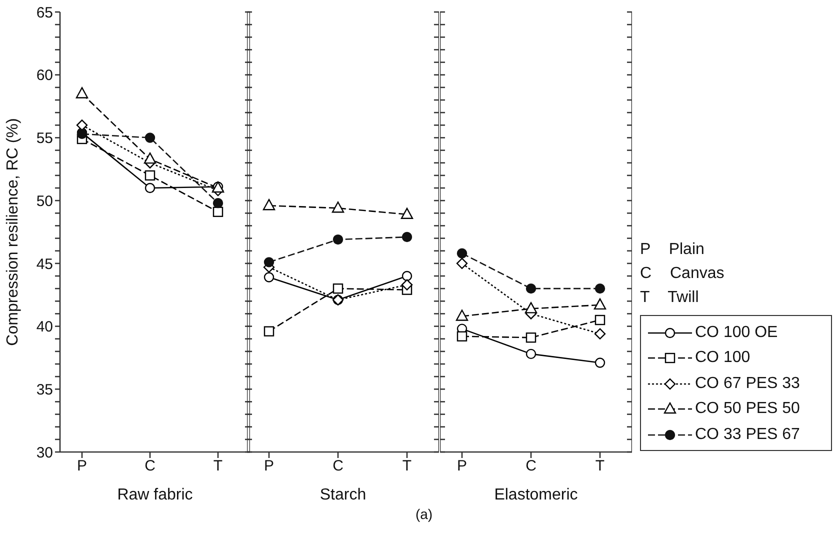 The height and width of the screenshot is (533, 836). What do you see at coordinates (670, 298) in the screenshot?
I see `text: T Twill` at bounding box center [670, 298].